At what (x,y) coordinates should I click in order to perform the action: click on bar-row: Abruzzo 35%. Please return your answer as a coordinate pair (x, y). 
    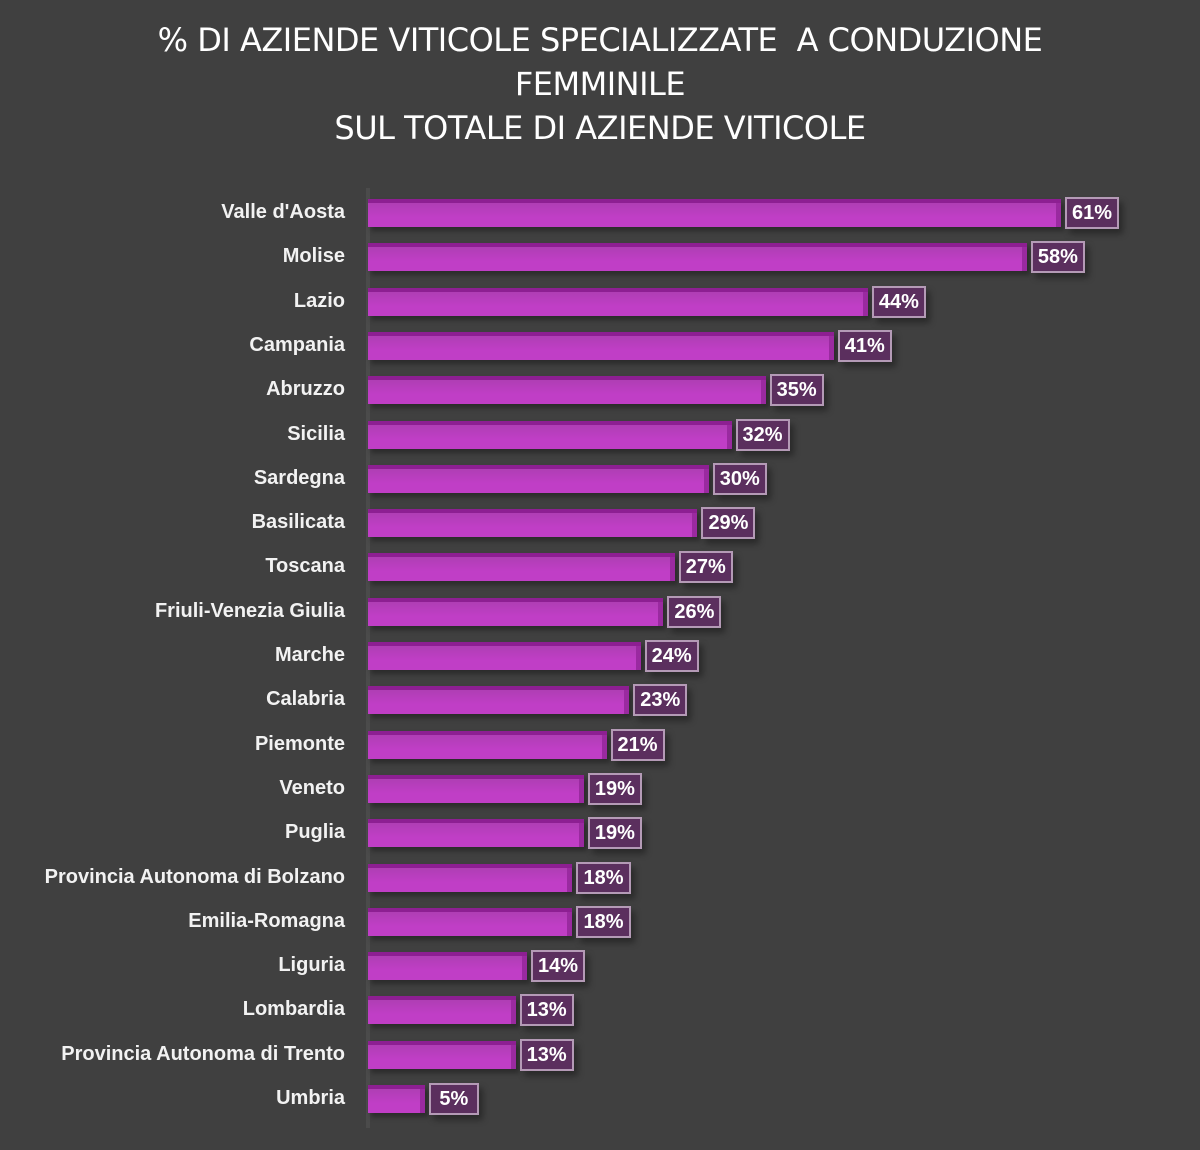
    Looking at the image, I should click on (600, 390).